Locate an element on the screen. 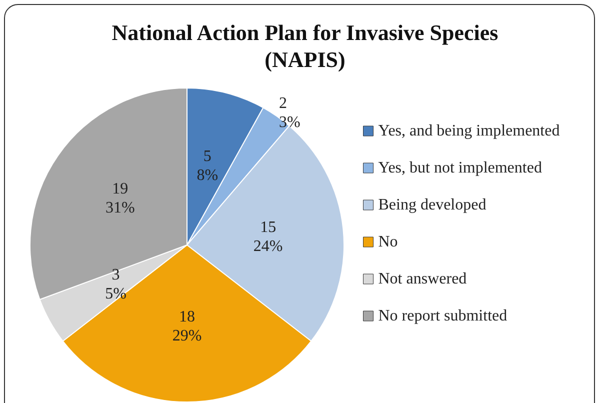  data-label: 2 3% is located at coordinates (289, 112).